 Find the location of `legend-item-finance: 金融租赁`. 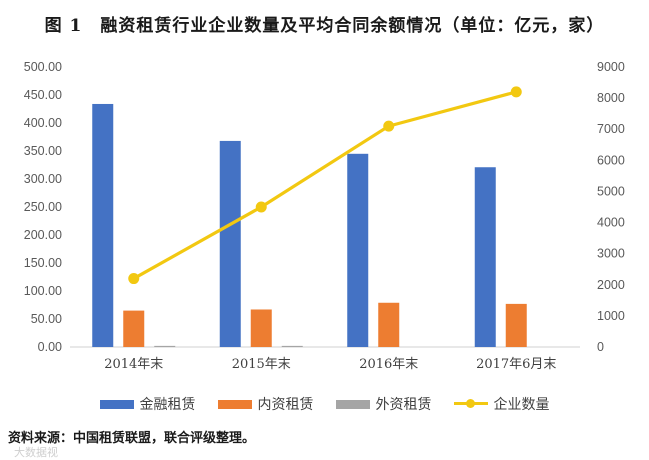

legend-item-finance: 金融租赁 is located at coordinates (147, 404).